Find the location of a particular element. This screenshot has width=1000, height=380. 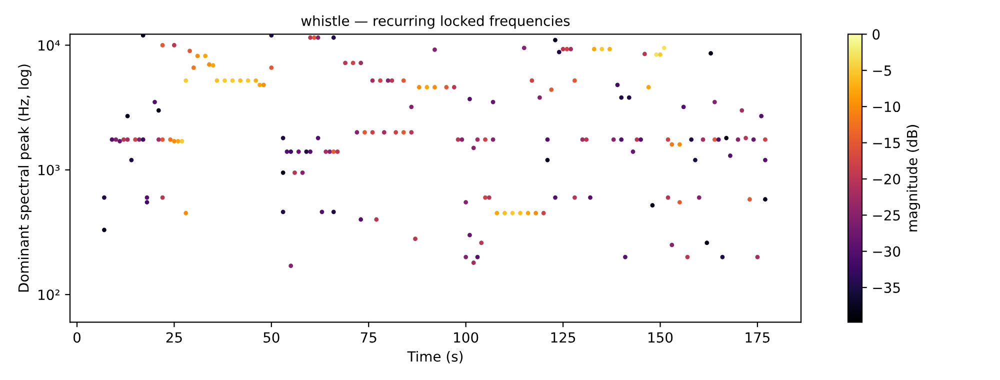

x-axis-title: Time (s) is located at coordinates (435, 357).